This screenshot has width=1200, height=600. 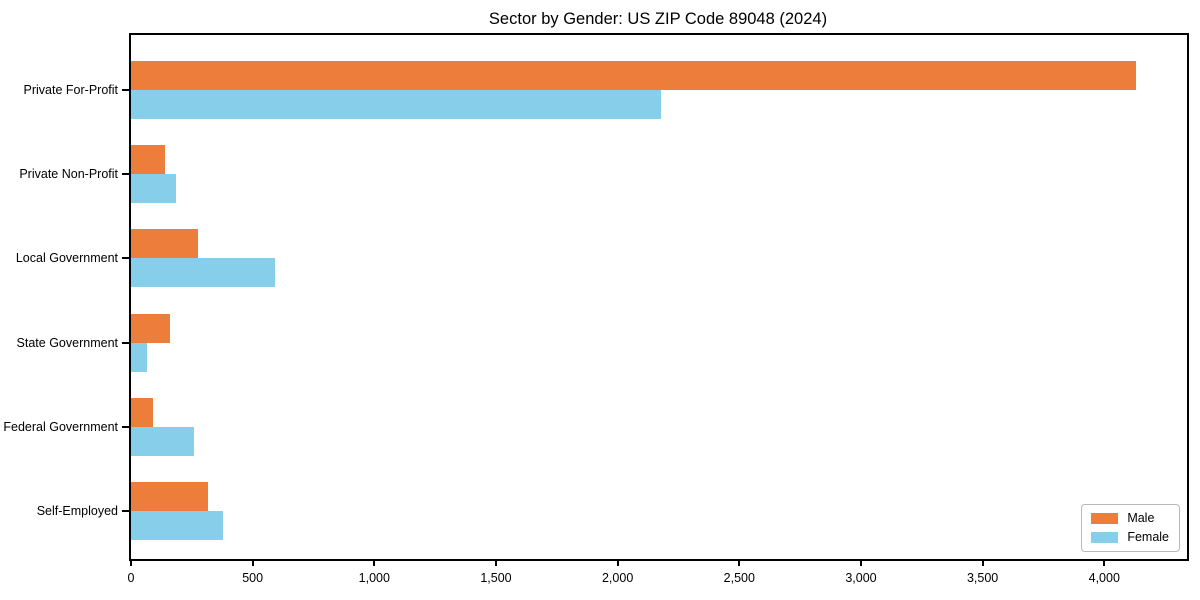 What do you see at coordinates (131, 578) in the screenshot?
I see `x-tick-label: 0` at bounding box center [131, 578].